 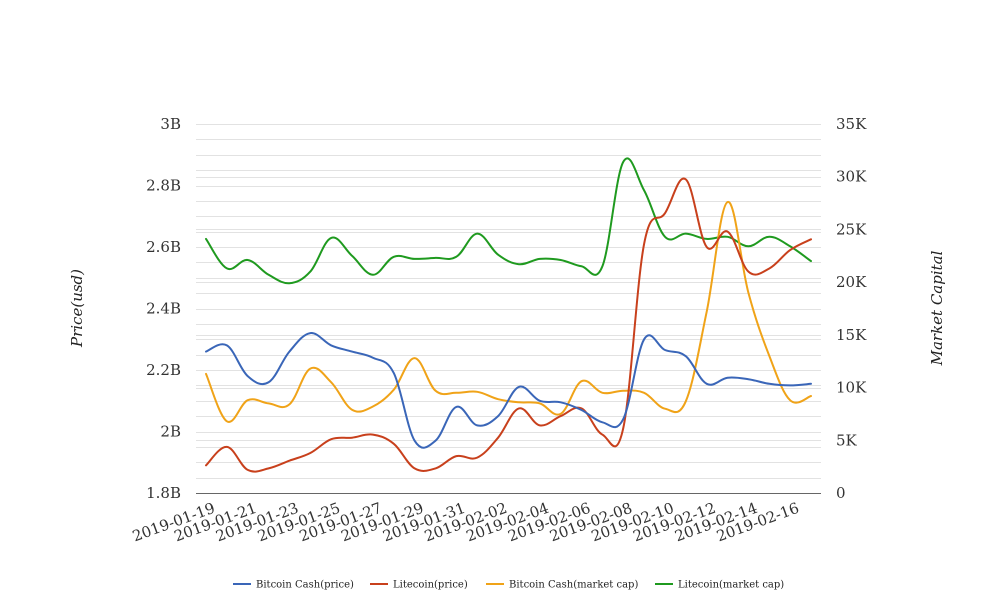 I want to click on right-axis-title: Market Capital, so click(x=937, y=308).